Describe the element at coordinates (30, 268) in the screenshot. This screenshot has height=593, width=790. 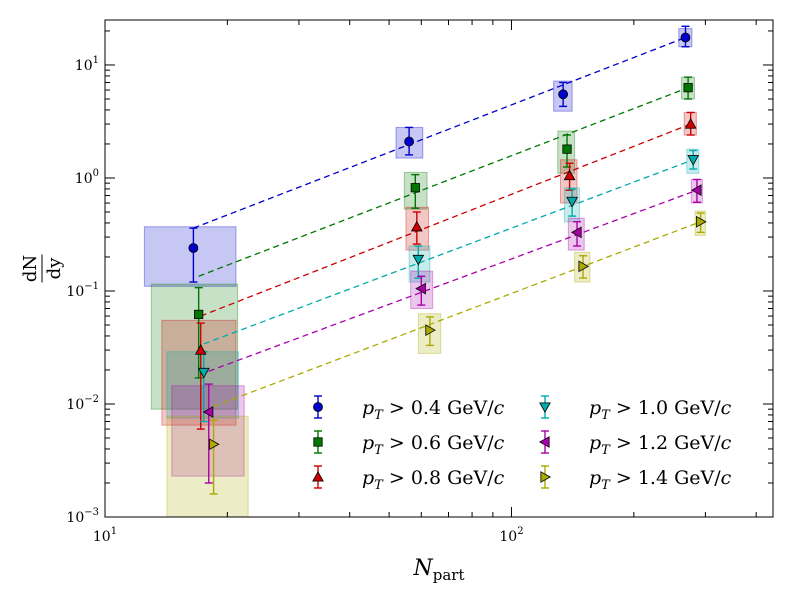
I see `y-axis-title-numerator: dN` at that location.